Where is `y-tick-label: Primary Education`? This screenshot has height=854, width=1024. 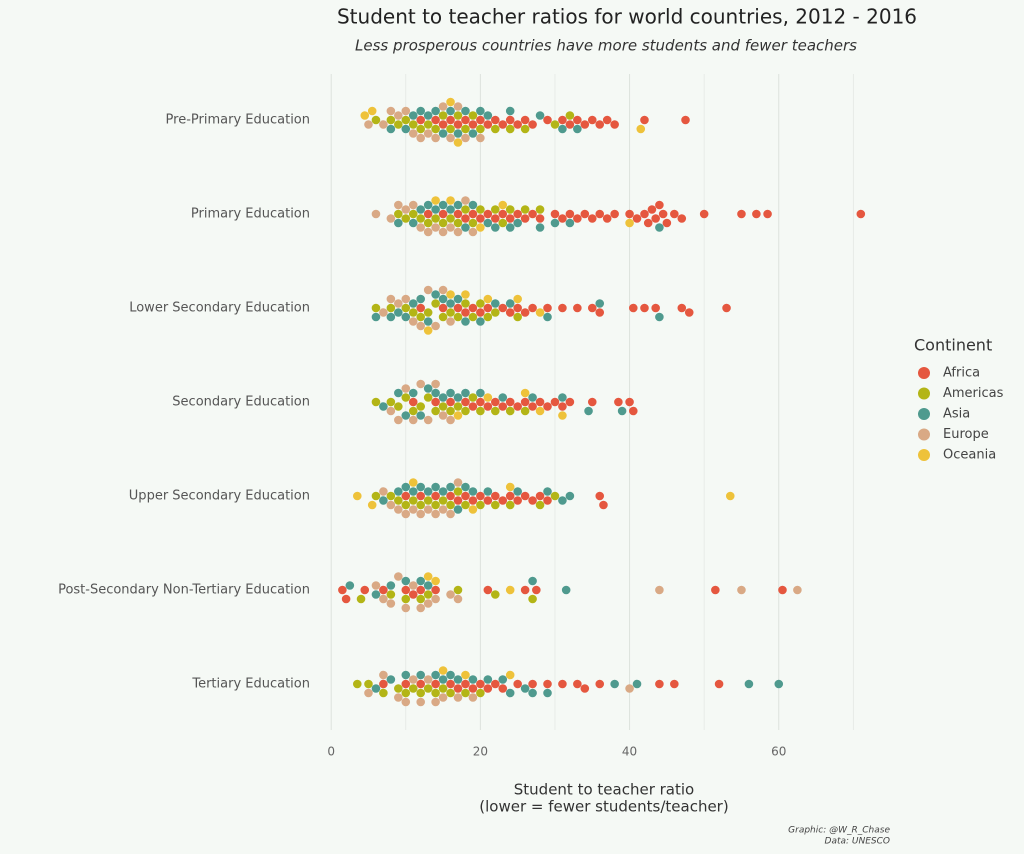 y-tick-label: Primary Education is located at coordinates (250, 214).